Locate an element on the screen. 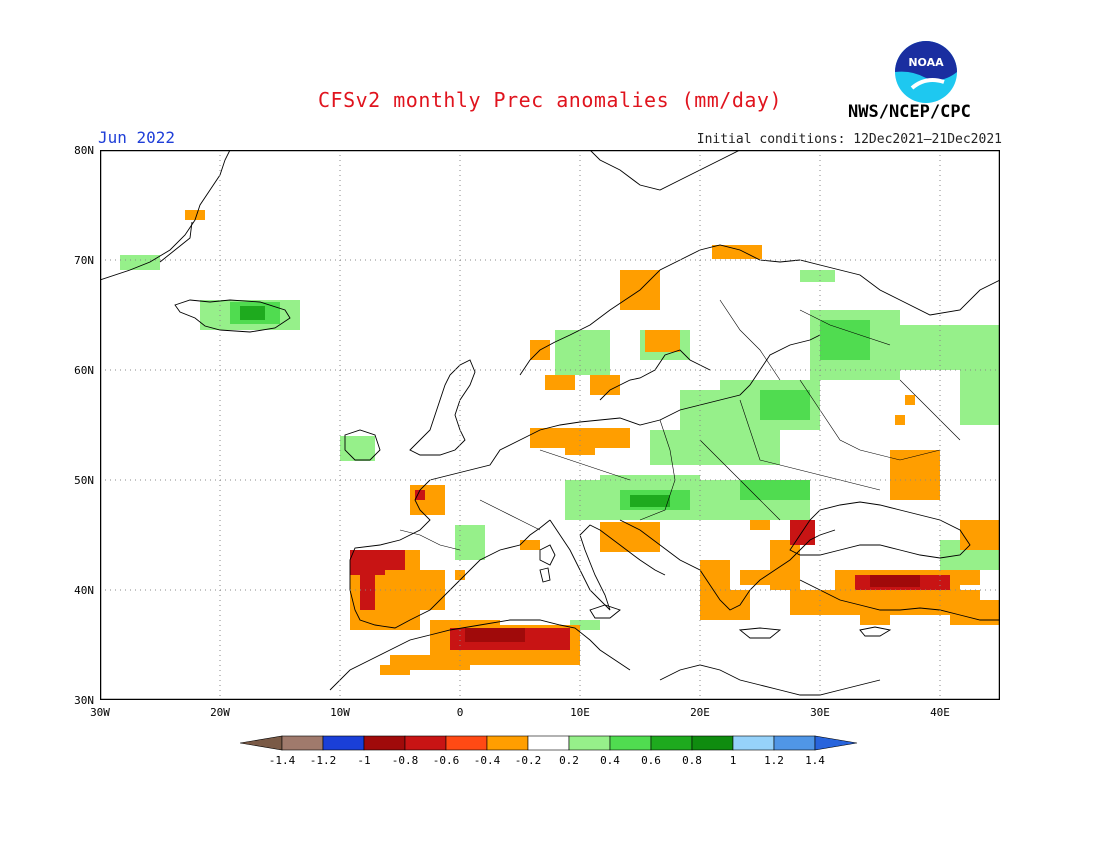 Image resolution: width=1100 pixels, height=850 pixels. lon-label: 30W is located at coordinates (100, 712).